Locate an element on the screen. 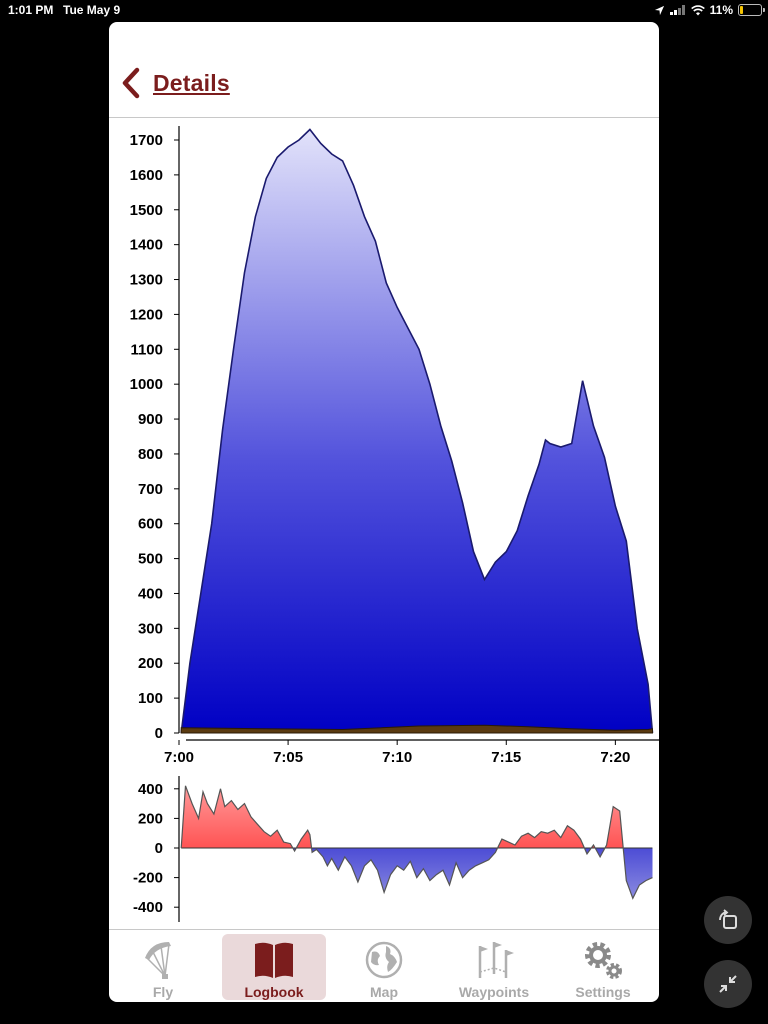 The height and width of the screenshot is (1024, 768). vario-y-tick-label: -400 is located at coordinates (148, 907).